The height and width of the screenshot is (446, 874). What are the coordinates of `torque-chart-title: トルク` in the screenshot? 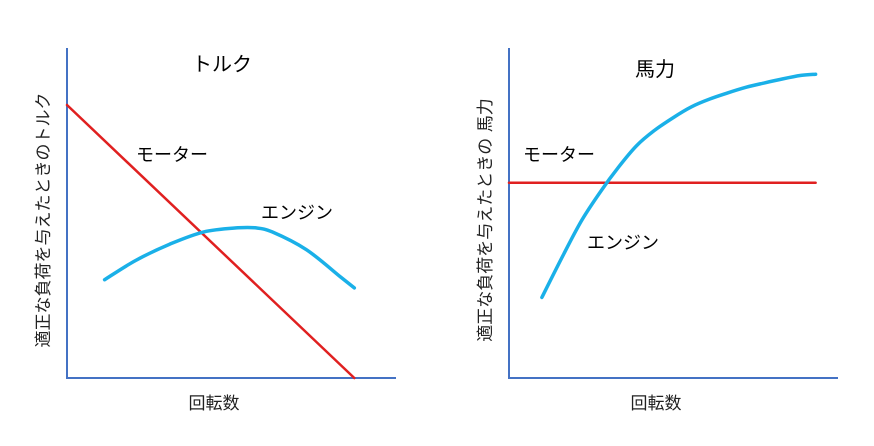 It's located at (222, 64).